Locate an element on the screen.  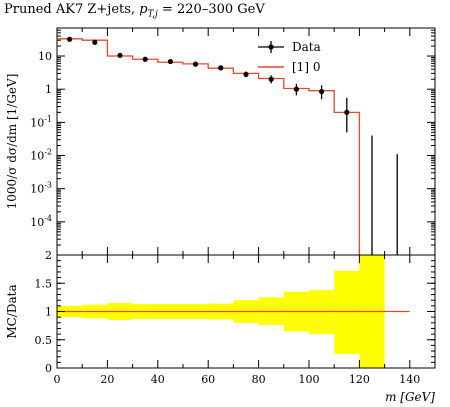
y-tick-label: 10⁻² is located at coordinates (41, 155).